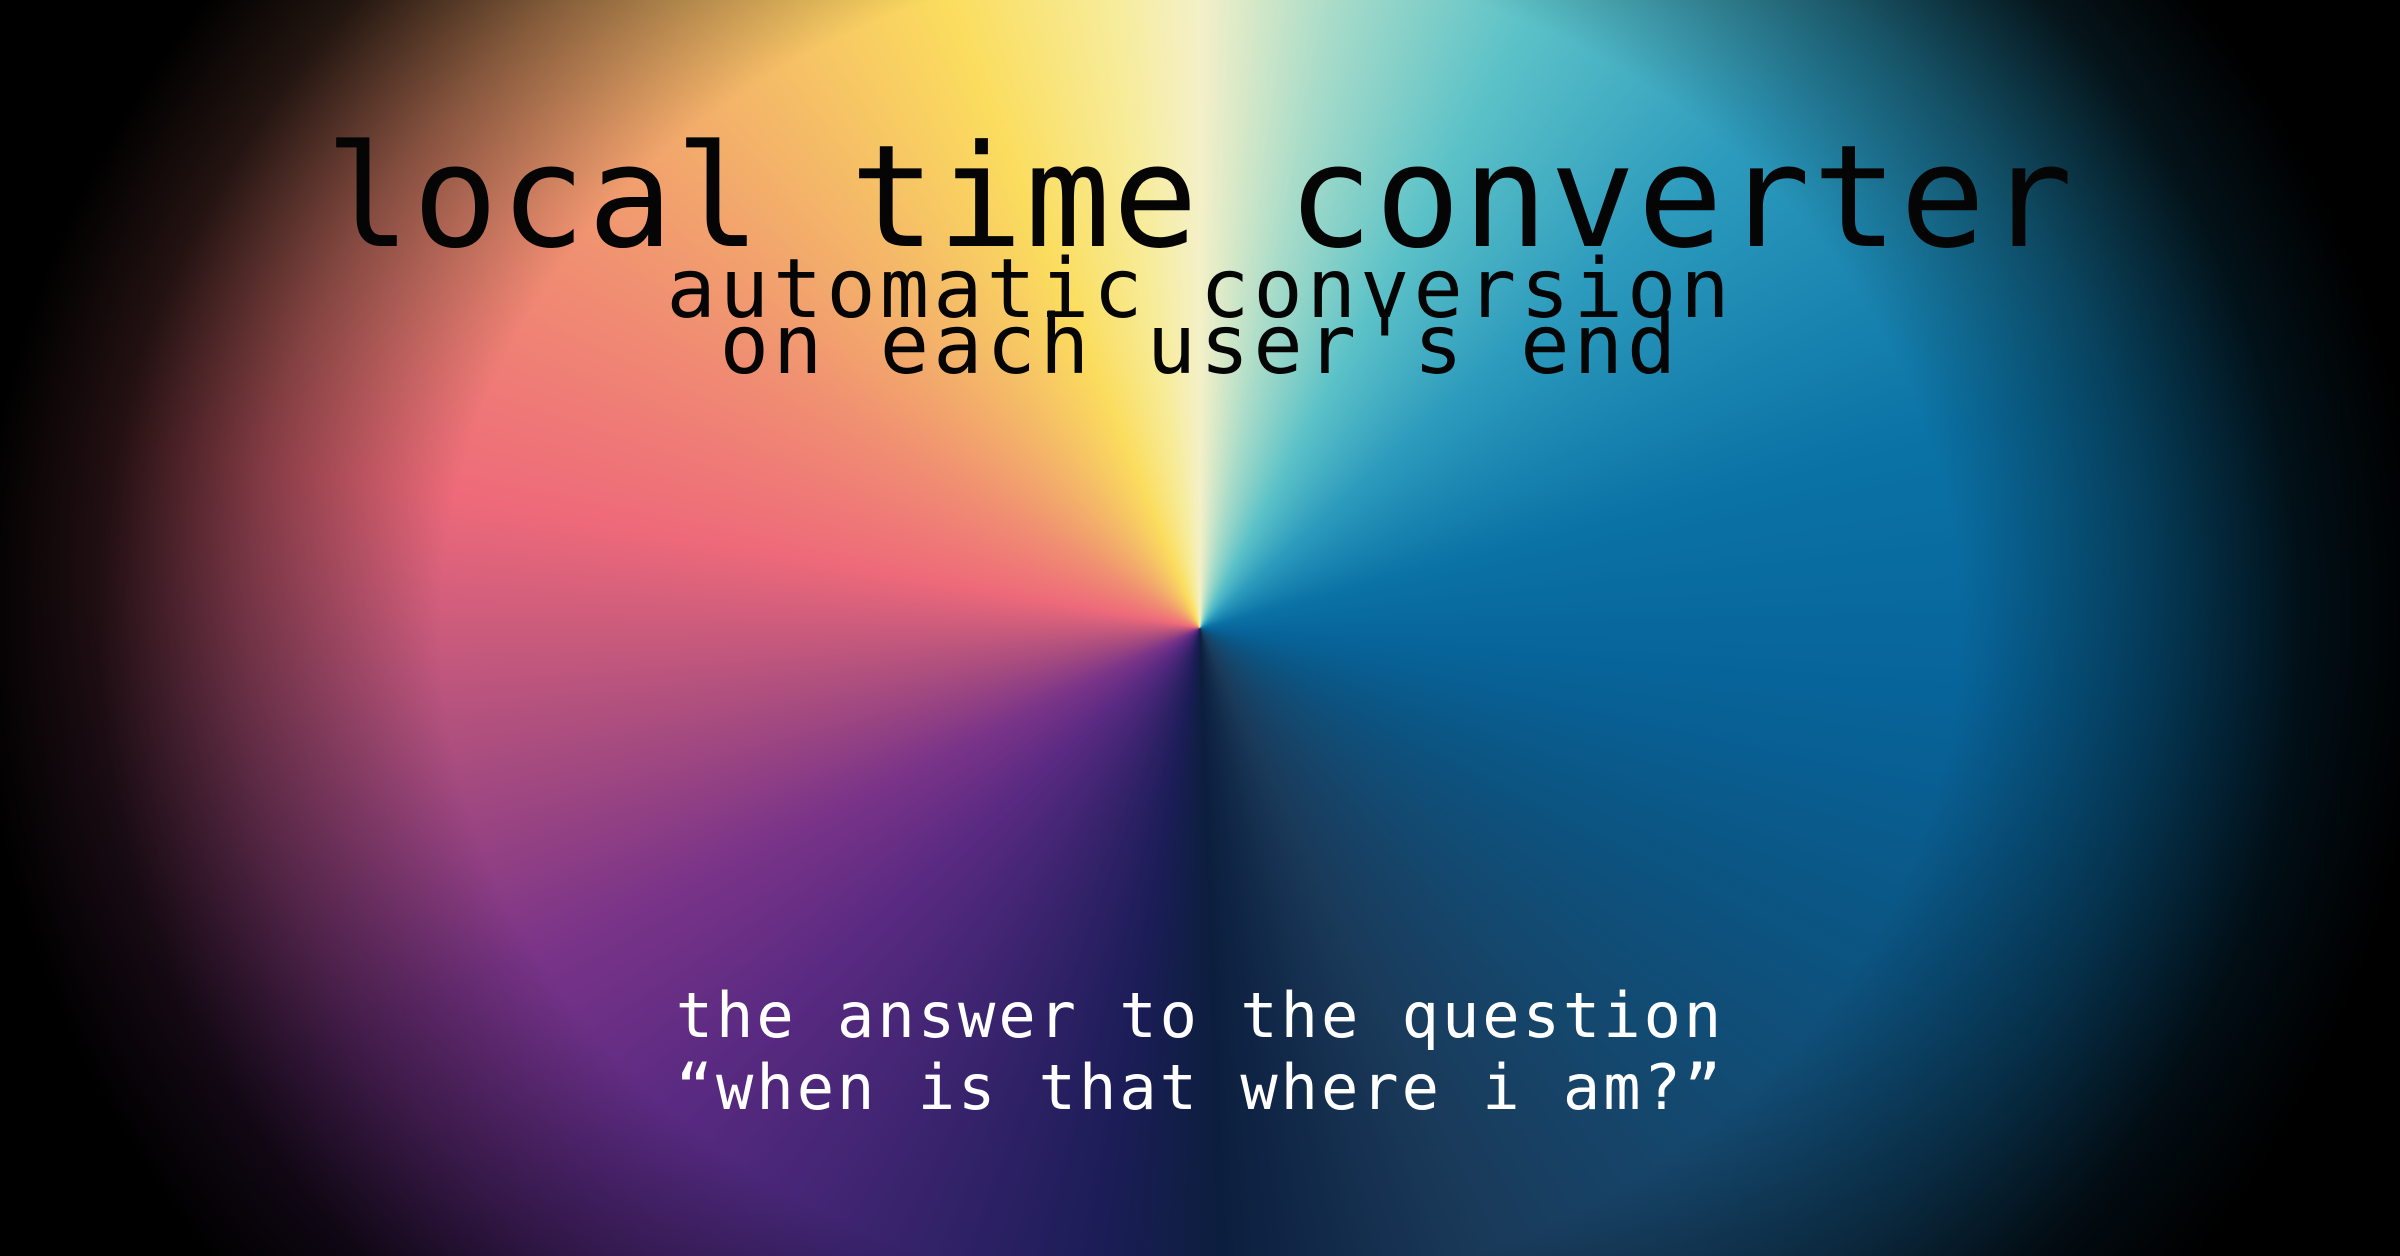  What do you see at coordinates (1200, 1087) in the screenshot?
I see `tagline-line-2: “when is that where i am?”` at bounding box center [1200, 1087].